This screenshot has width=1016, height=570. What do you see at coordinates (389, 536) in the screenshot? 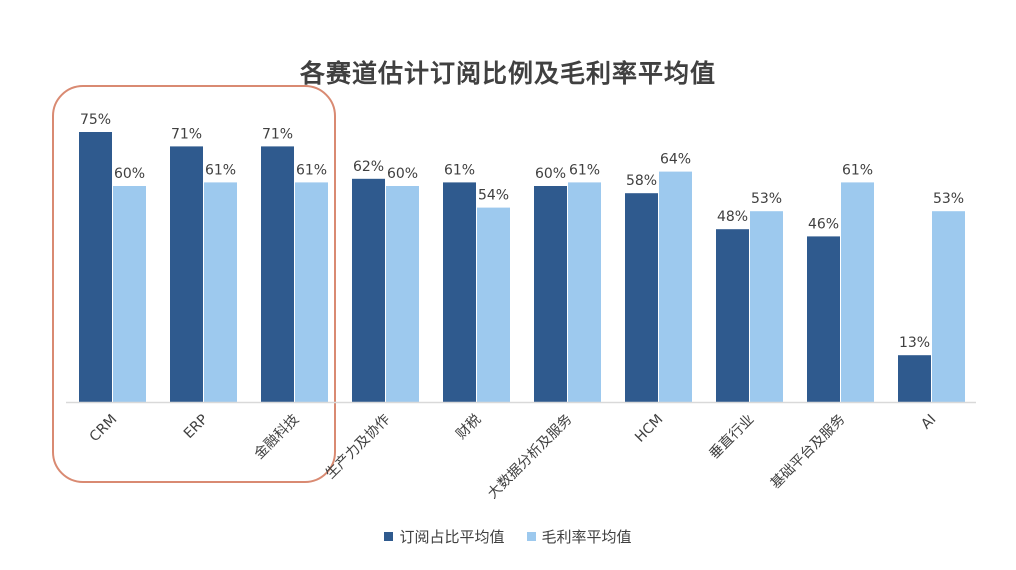
I see `legend-swatch-subscription` at bounding box center [389, 536].